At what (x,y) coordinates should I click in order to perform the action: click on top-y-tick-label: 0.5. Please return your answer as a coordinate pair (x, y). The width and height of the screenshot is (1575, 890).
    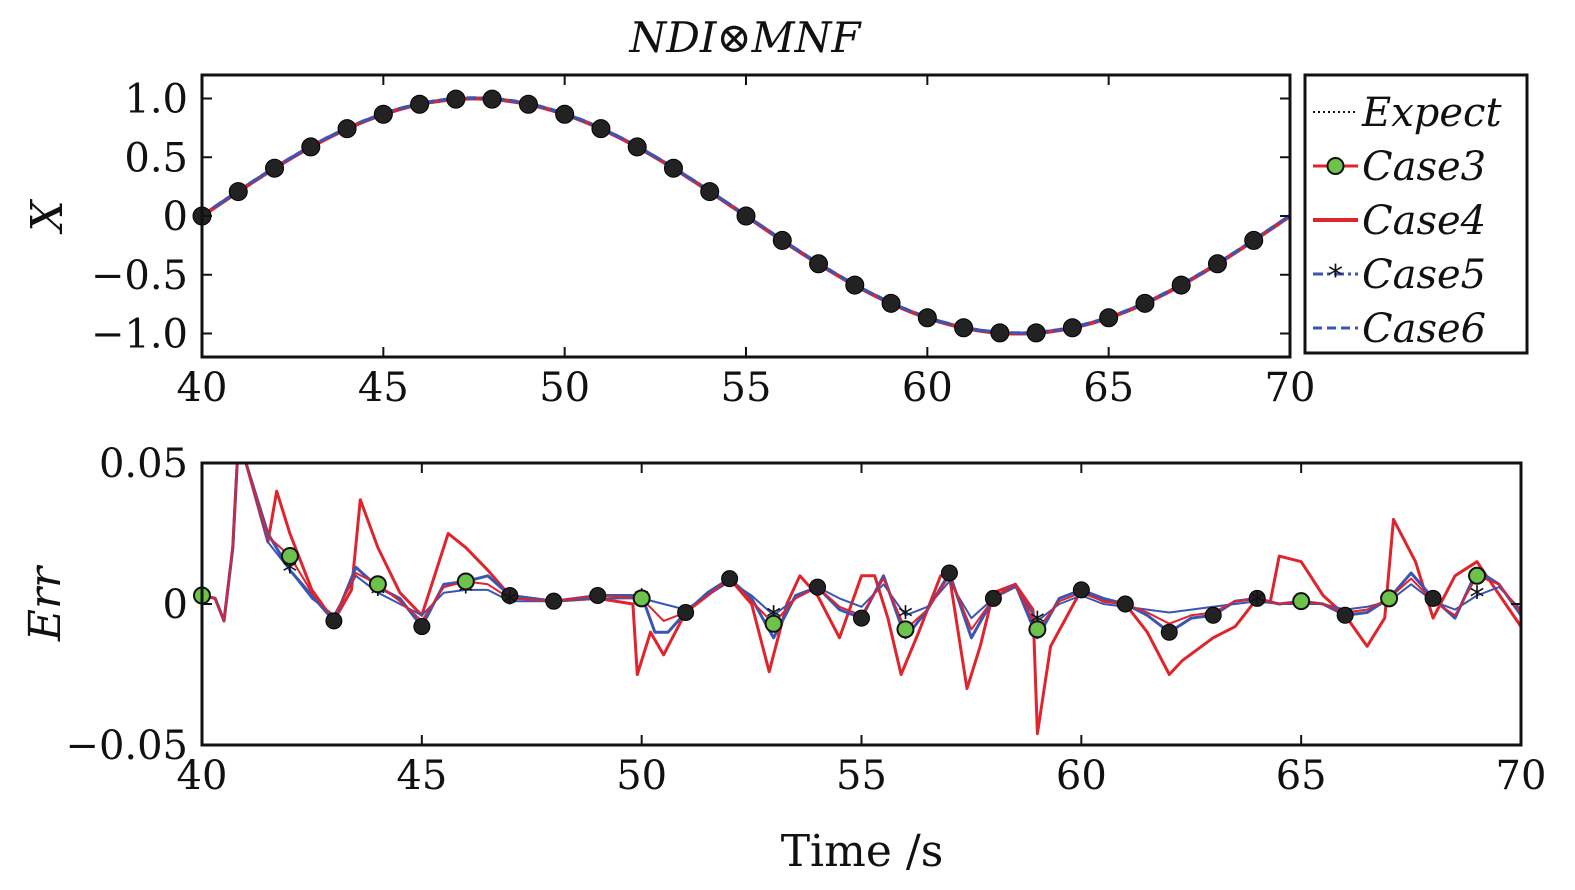
    Looking at the image, I should click on (156, 158).